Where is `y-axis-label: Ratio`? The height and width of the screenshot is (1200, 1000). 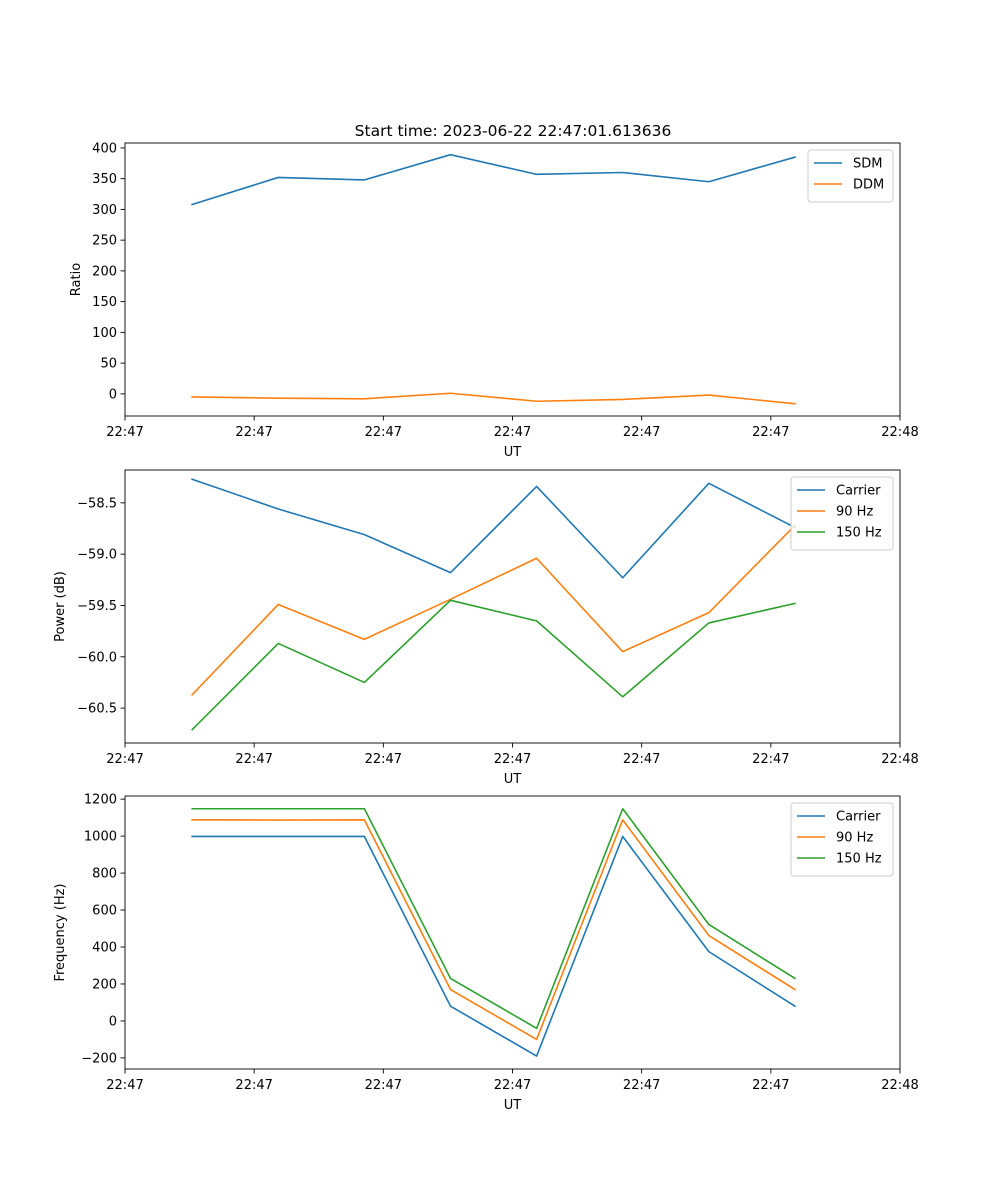 y-axis-label: Ratio is located at coordinates (76, 279).